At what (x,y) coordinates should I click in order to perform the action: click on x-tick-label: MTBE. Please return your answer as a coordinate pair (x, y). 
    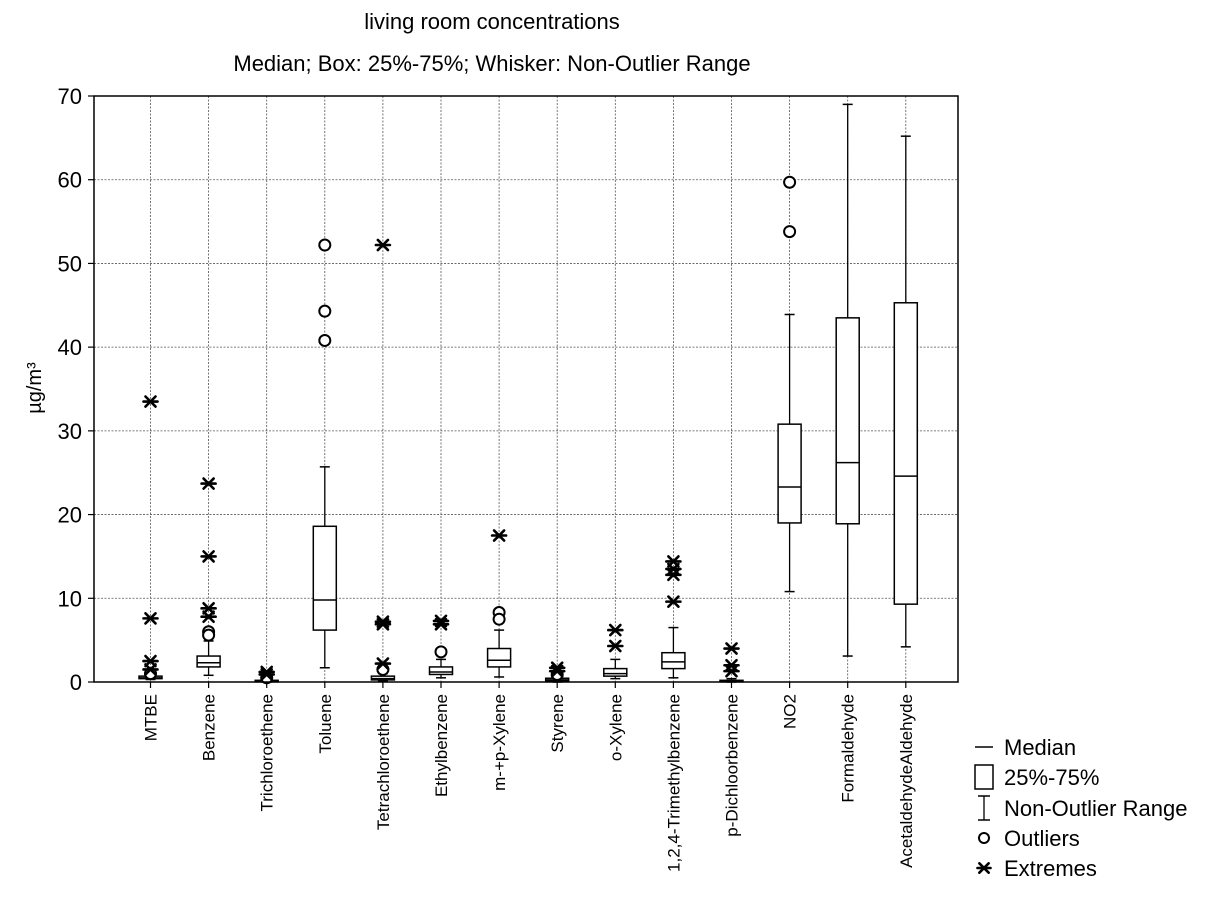
    Looking at the image, I should click on (151, 717).